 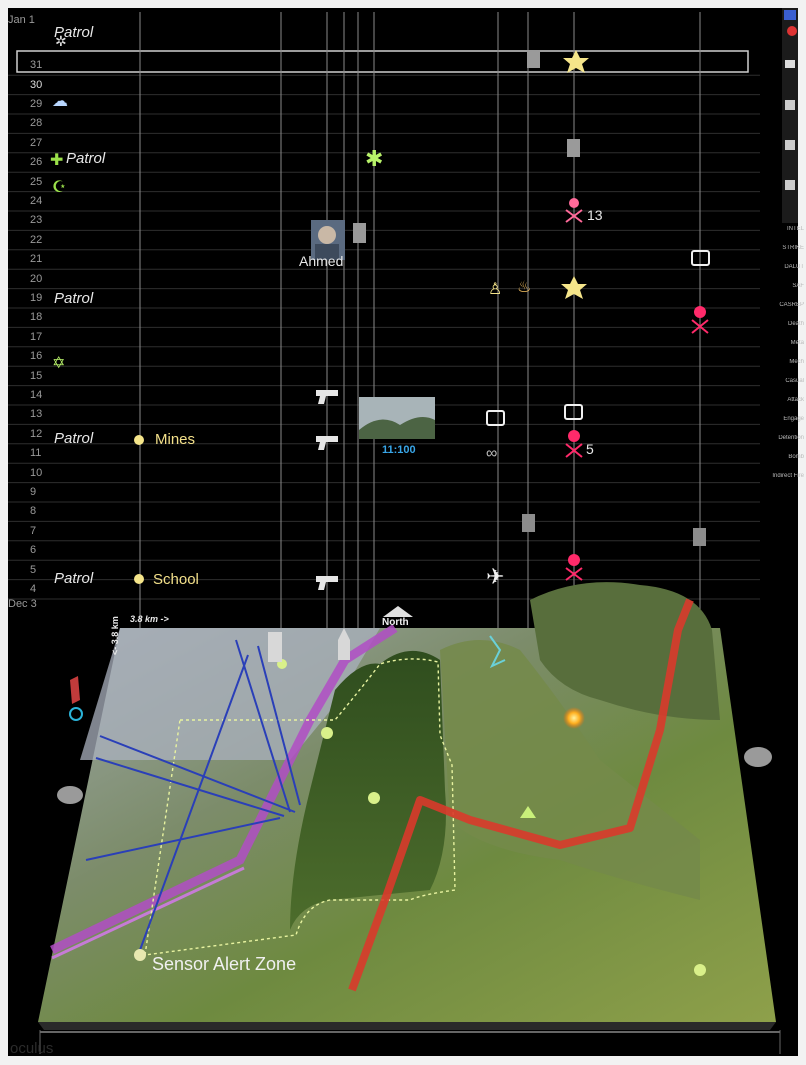 I want to click on sensor-tower-icon, so click(x=275, y=647).